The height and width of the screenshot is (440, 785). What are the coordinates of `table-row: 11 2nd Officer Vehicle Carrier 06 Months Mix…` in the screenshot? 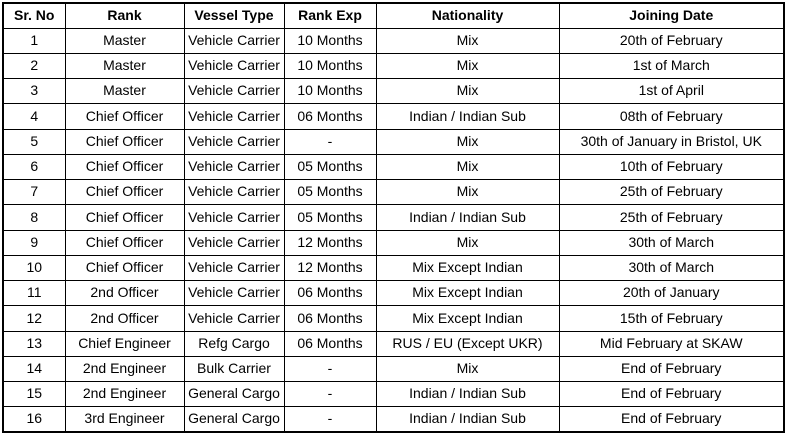 It's located at (393, 293).